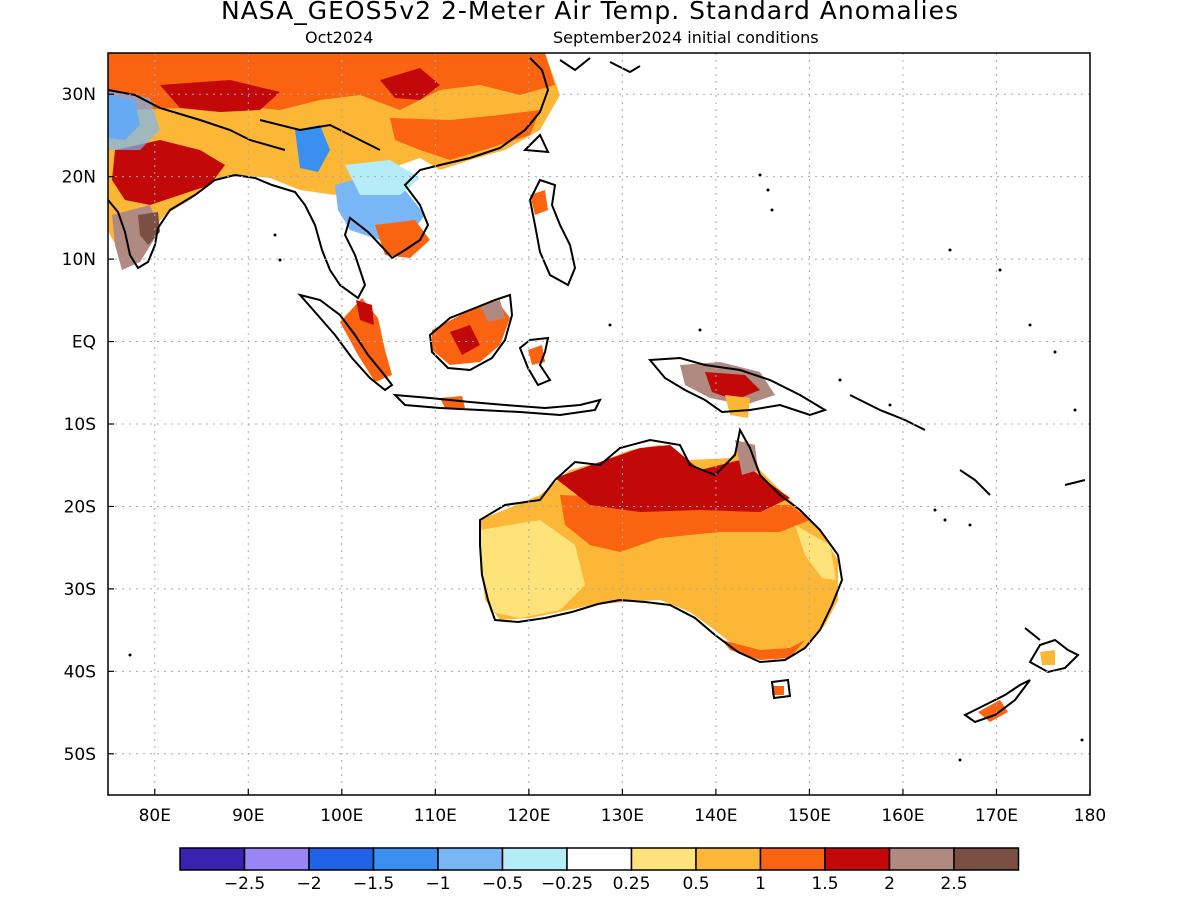  What do you see at coordinates (155, 816) in the screenshot?
I see `lon-tick-label: 80E` at bounding box center [155, 816].